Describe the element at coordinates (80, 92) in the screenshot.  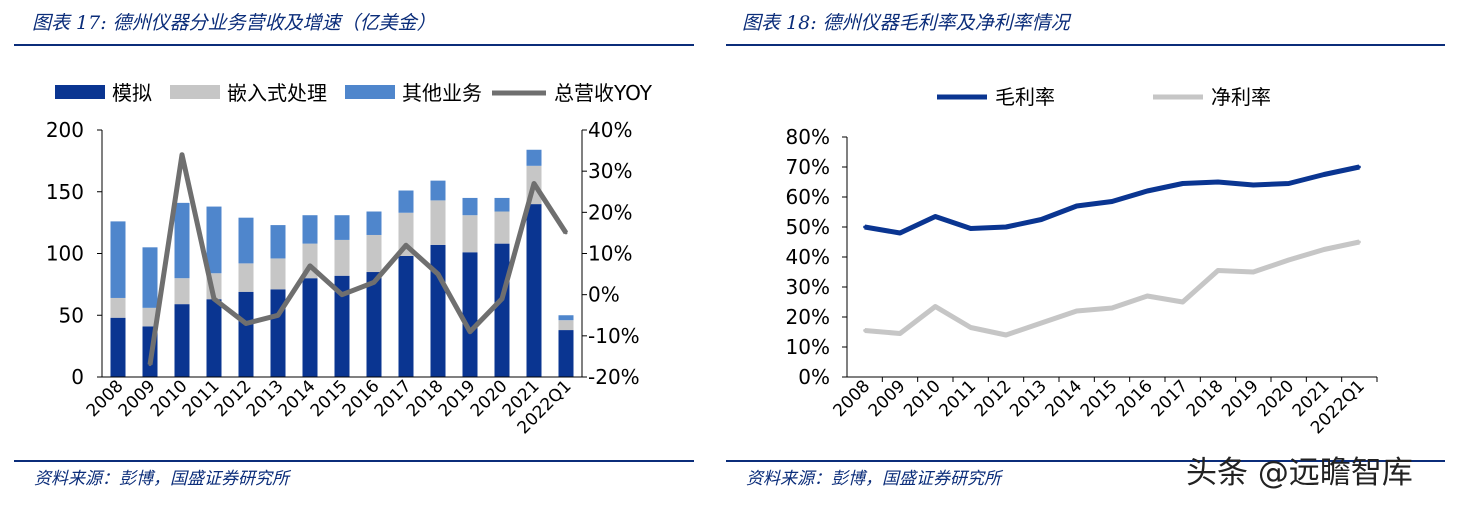
I see `legend-swatch-analog` at that location.